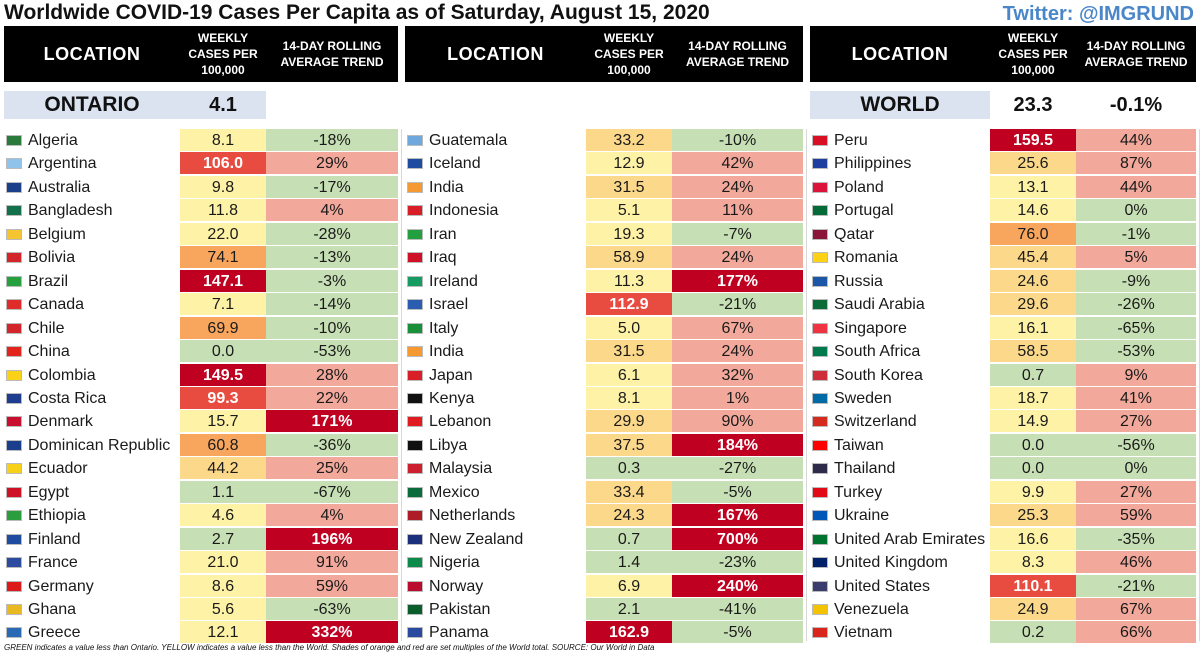 The width and height of the screenshot is (1200, 657). Describe the element at coordinates (223, 257) in the screenshot. I see `weekly-cases-cell: 74.1` at that location.